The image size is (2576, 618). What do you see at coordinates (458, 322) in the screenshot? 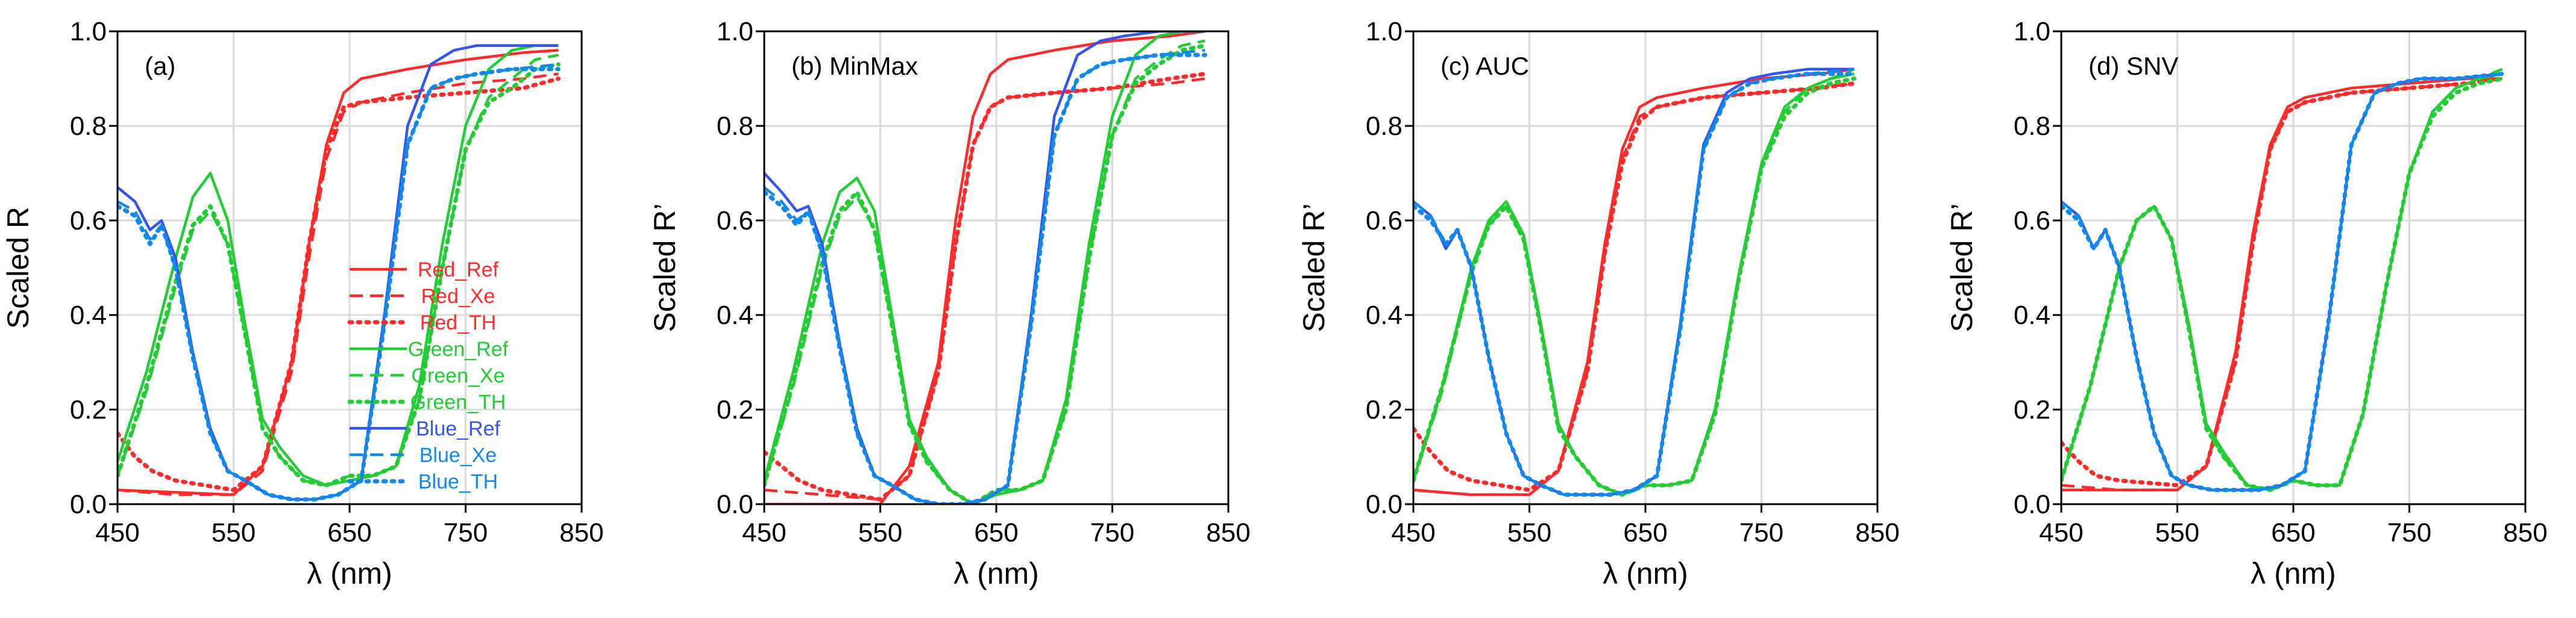
I see `legend-label-Red_TH: Red_TH` at bounding box center [458, 322].